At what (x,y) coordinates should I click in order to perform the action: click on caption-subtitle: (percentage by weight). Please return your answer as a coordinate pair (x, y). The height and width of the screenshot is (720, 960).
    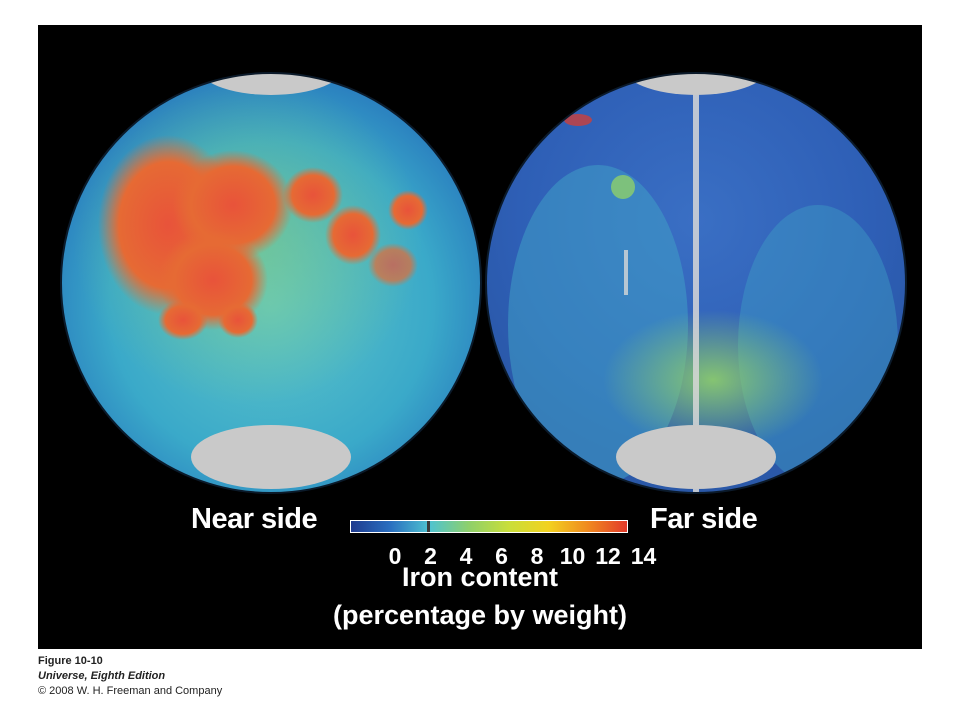
    Looking at the image, I should click on (480, 615).